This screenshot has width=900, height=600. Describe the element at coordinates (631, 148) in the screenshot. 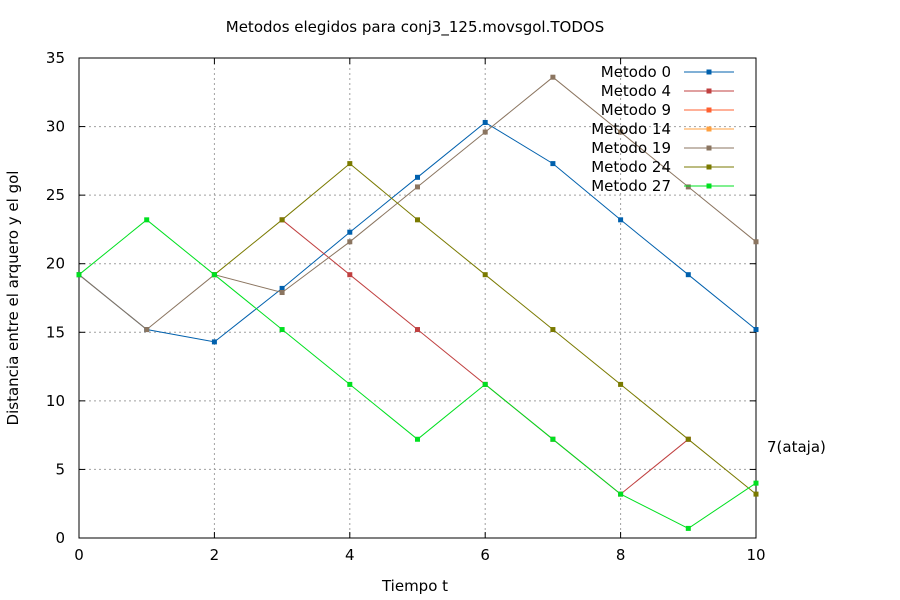

I see `legend-label: Metodo 19` at that location.